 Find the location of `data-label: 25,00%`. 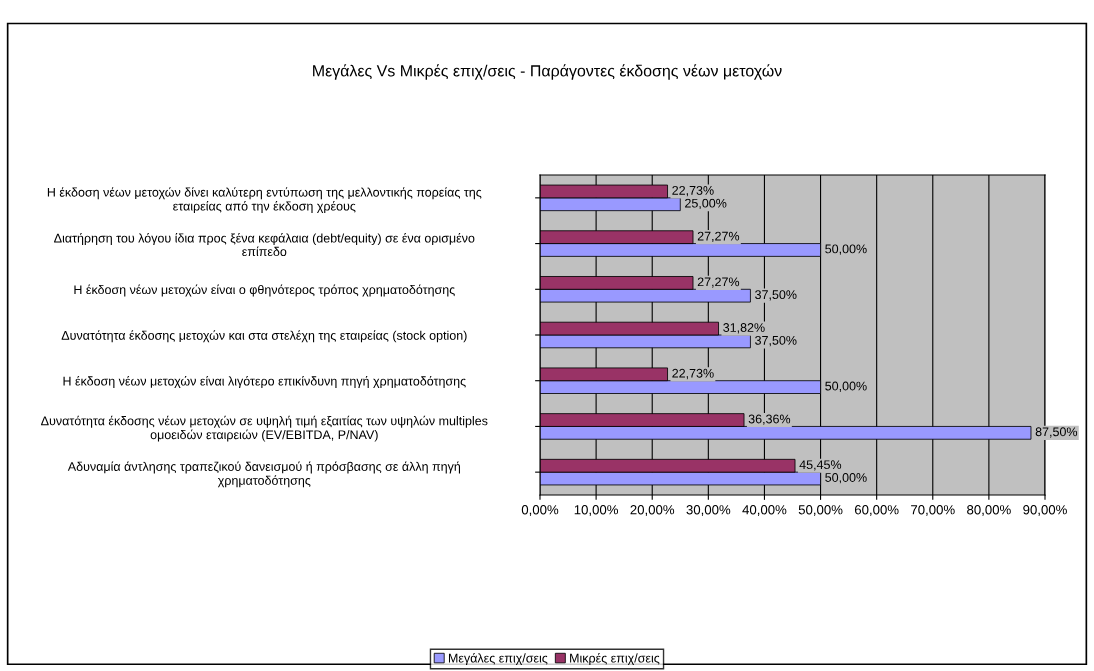

data-label: 25,00% is located at coordinates (706, 204).